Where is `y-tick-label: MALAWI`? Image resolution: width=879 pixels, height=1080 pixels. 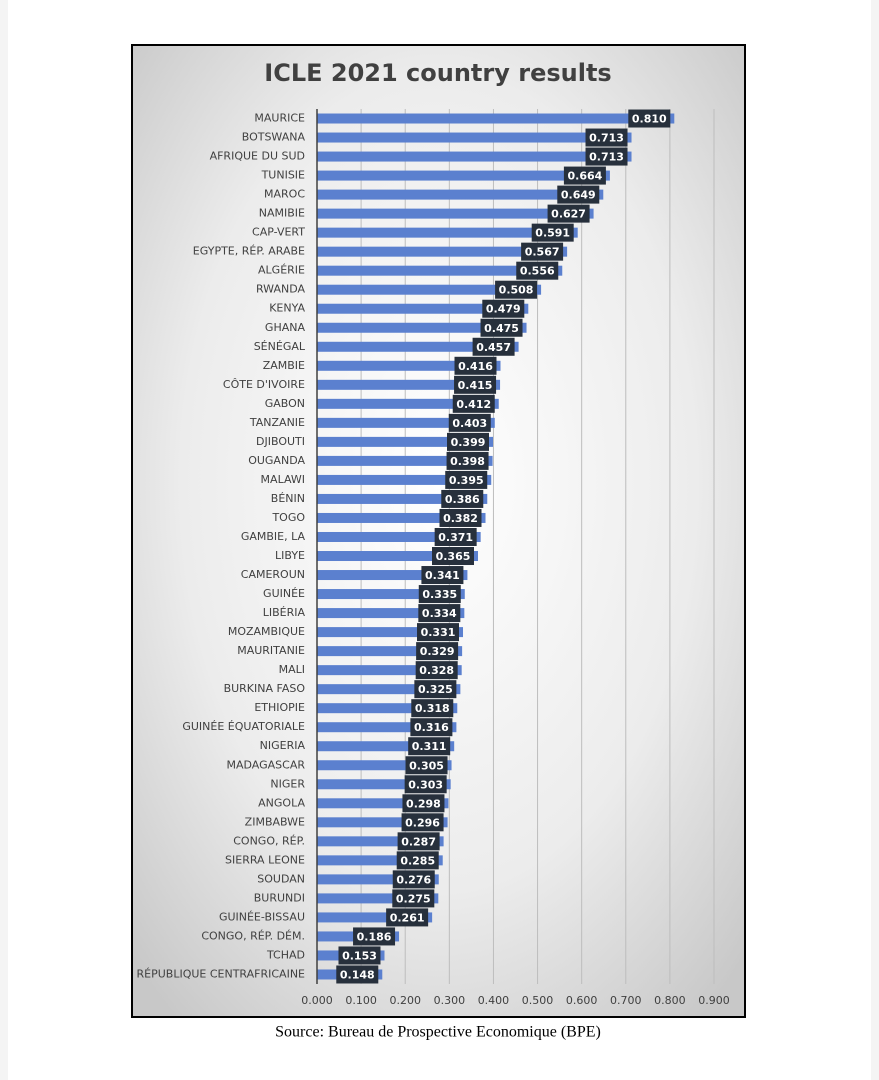 y-tick-label: MALAWI is located at coordinates (283, 479).